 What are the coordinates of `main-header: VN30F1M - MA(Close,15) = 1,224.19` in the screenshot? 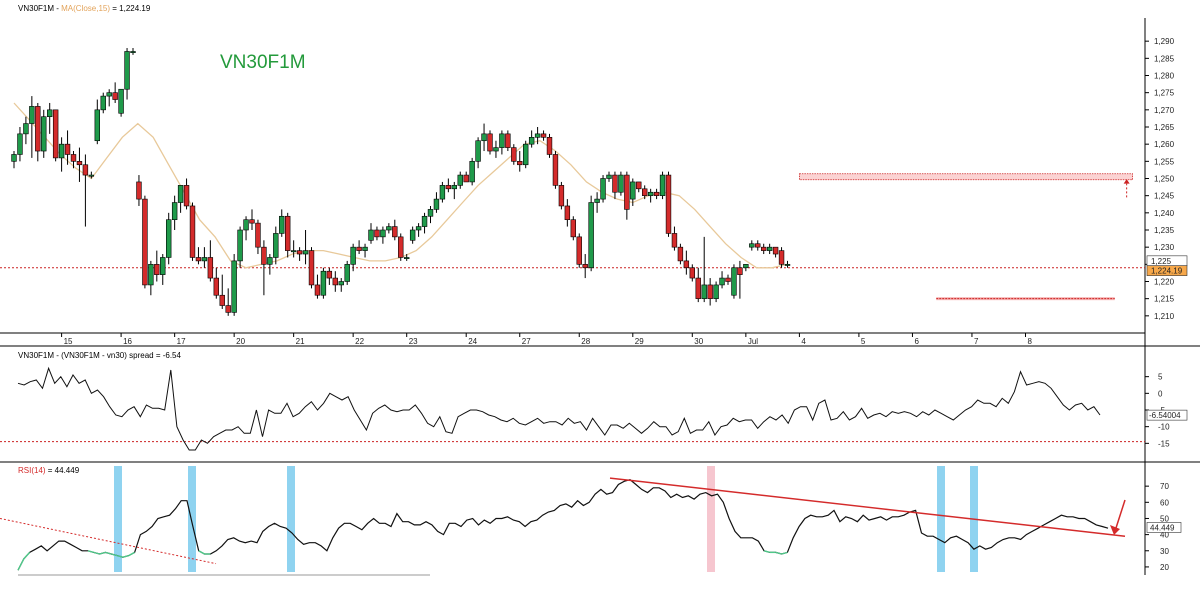 It's located at (84, 8).